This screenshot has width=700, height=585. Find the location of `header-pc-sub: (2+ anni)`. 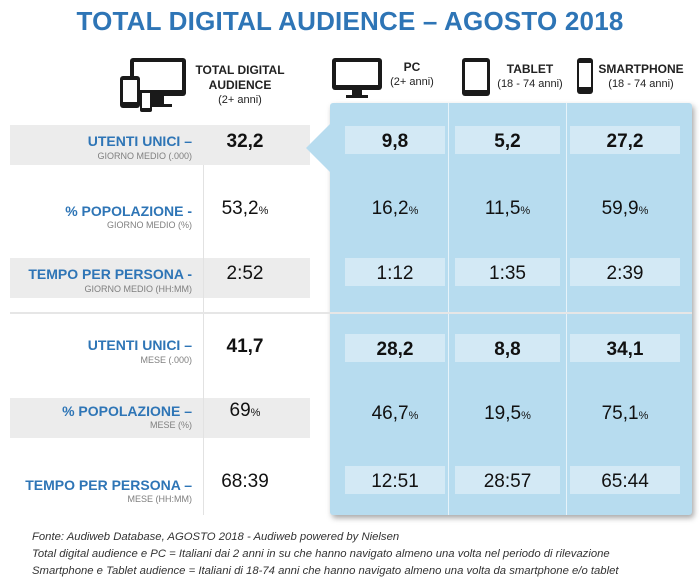

header-pc-sub: (2+ anni) is located at coordinates (412, 82).